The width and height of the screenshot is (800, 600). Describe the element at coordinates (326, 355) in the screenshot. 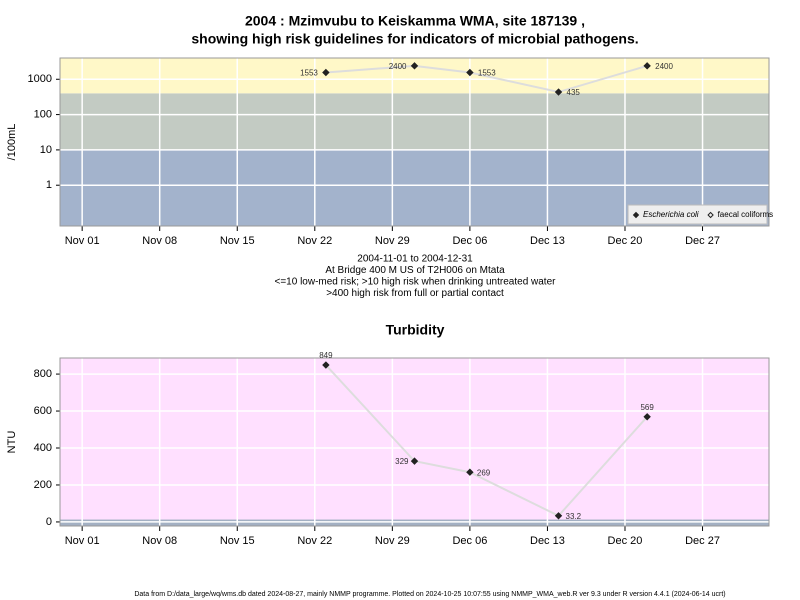

I see `data-label: 849` at that location.